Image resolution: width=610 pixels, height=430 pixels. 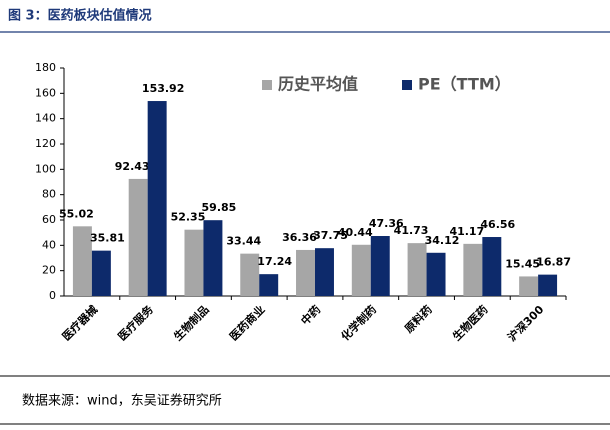 What do you see at coordinates (49, 219) in the screenshot?
I see `y-tick-label: 60` at bounding box center [49, 219].